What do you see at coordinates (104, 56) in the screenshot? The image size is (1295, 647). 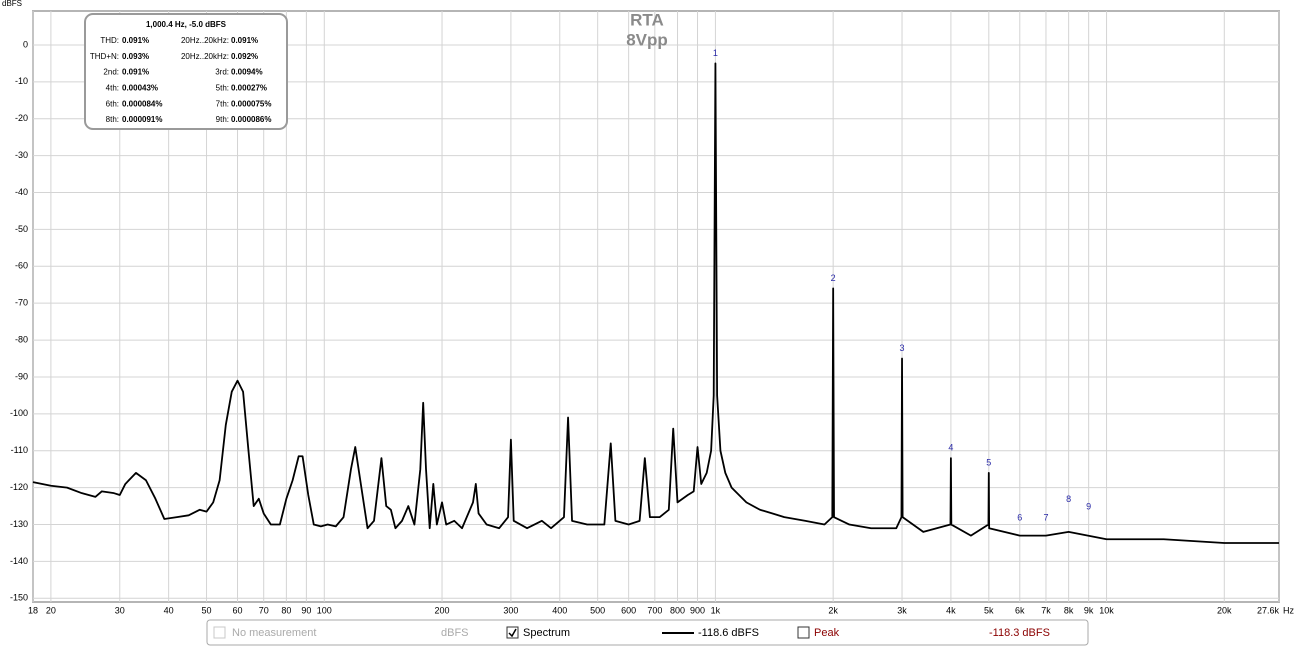 I see `info-label: THD+N:` at bounding box center [104, 56].